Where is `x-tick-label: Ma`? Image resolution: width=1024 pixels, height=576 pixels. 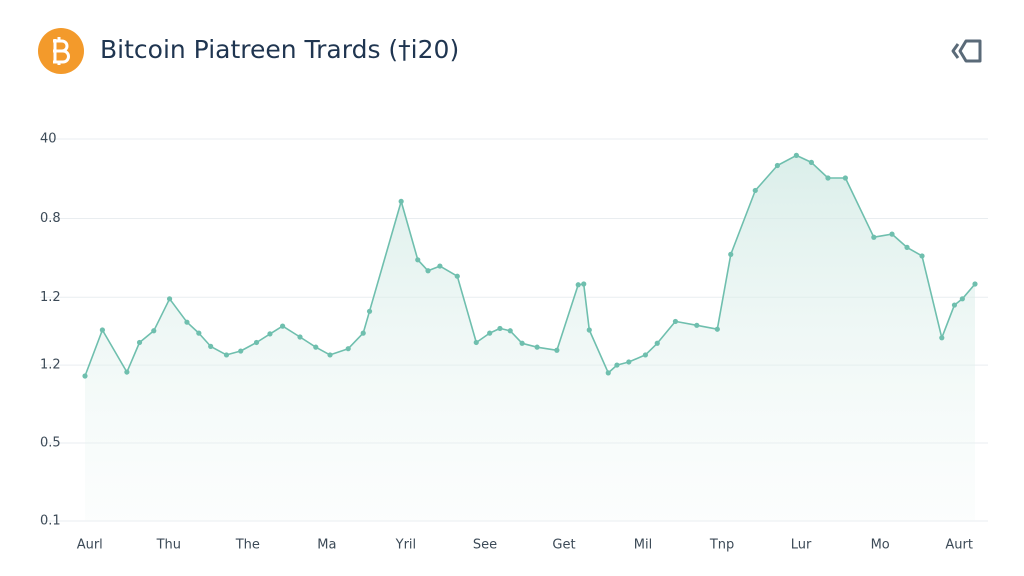 x-tick-label: Ma is located at coordinates (326, 545).